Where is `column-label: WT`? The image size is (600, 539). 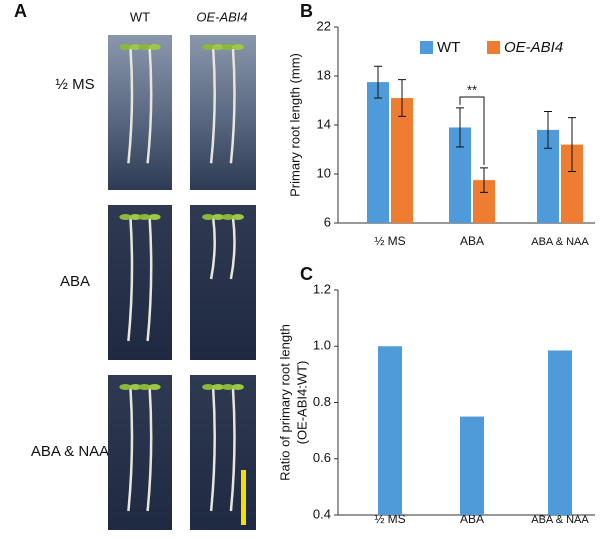 column-label: WT is located at coordinates (140, 16).